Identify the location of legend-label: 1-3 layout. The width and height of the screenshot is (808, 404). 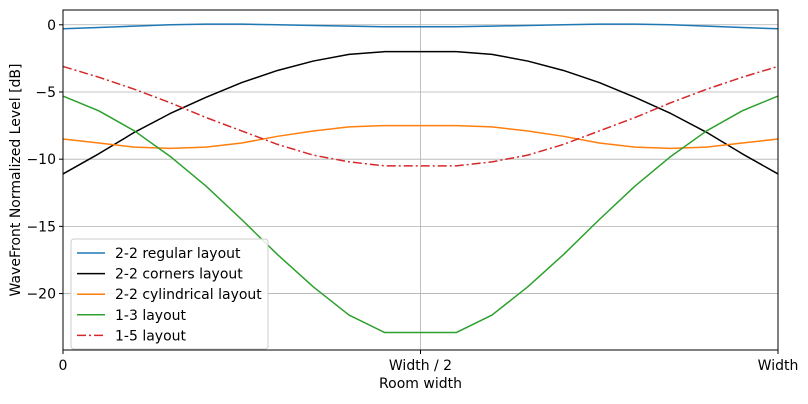
(151, 316).